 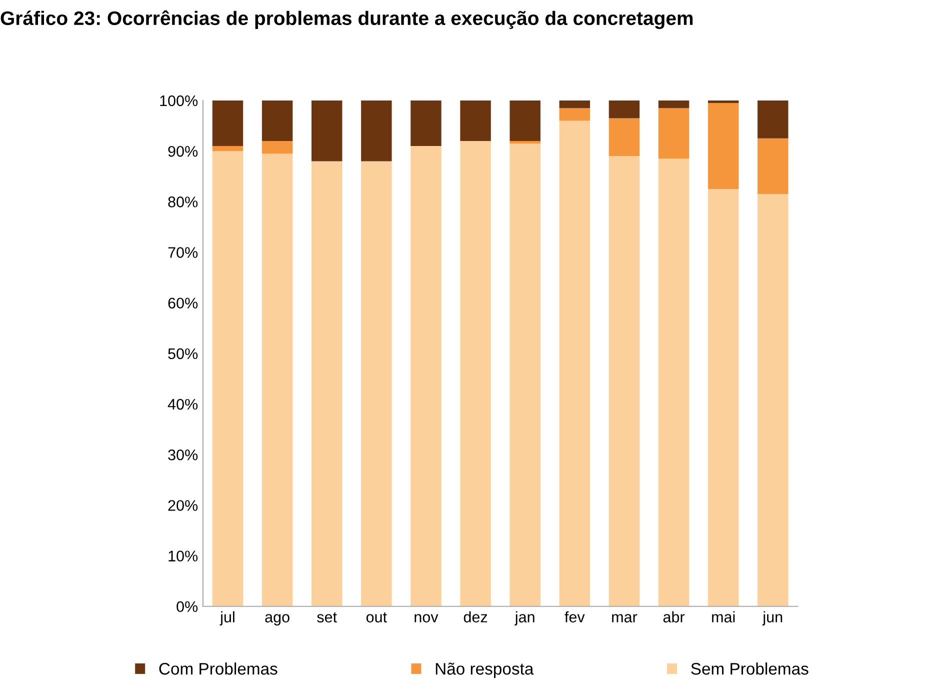 I want to click on y-tick-label: 80%, so click(x=183, y=202).